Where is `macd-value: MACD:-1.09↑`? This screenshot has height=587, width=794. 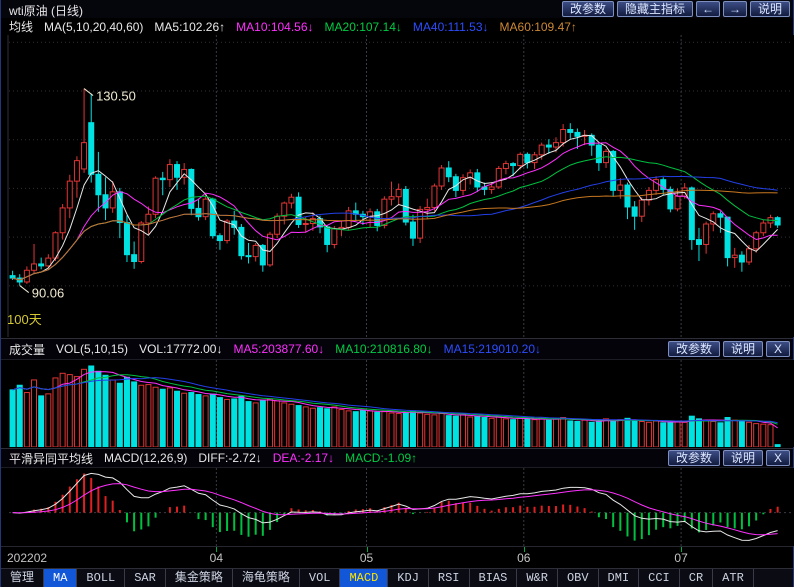 macd-value: MACD:-1.09↑ is located at coordinates (381, 458).